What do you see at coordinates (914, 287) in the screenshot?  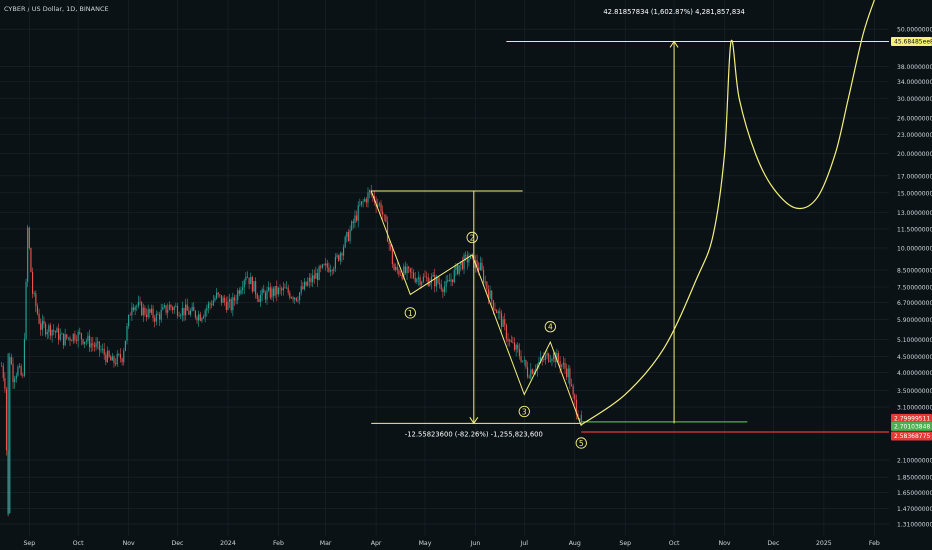 I see `price-tick-label: 7.50000000` at bounding box center [914, 287].